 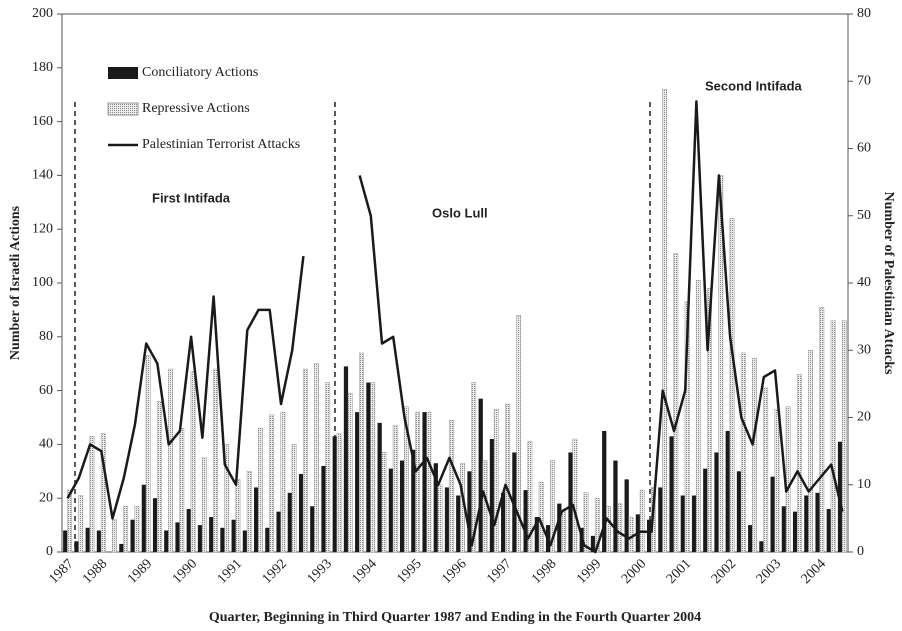 What do you see at coordinates (860, 551) in the screenshot?
I see `y2-tick-label: 0` at bounding box center [860, 551].